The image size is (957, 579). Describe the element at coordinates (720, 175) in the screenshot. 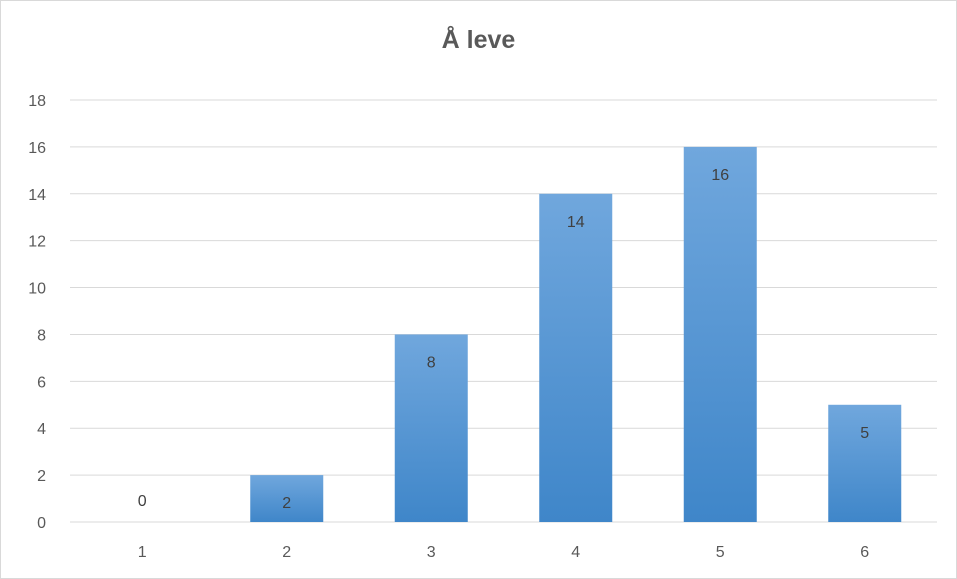

I see `data-label: 16` at that location.